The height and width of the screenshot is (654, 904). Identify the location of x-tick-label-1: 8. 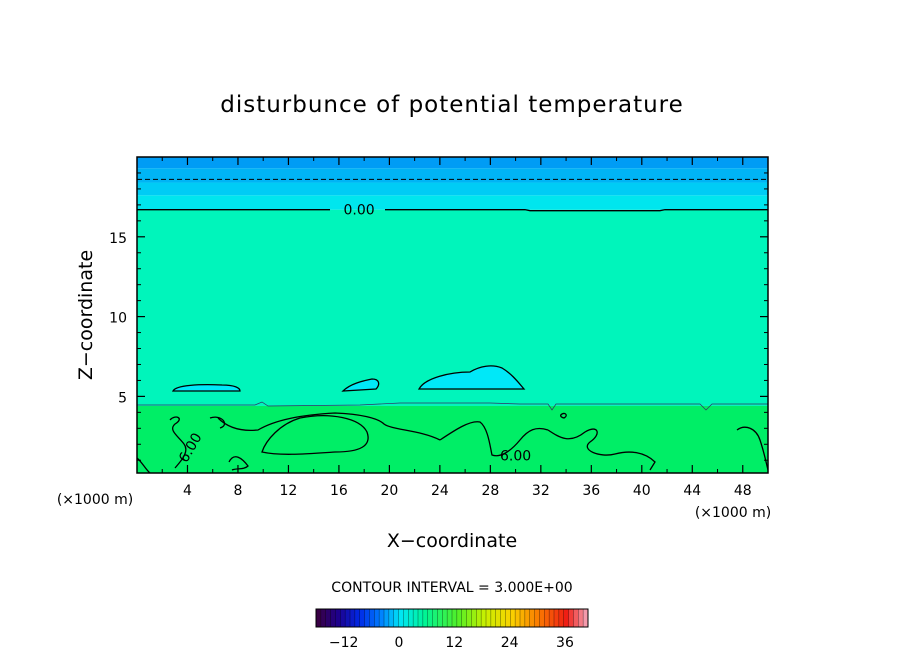
(237, 491).